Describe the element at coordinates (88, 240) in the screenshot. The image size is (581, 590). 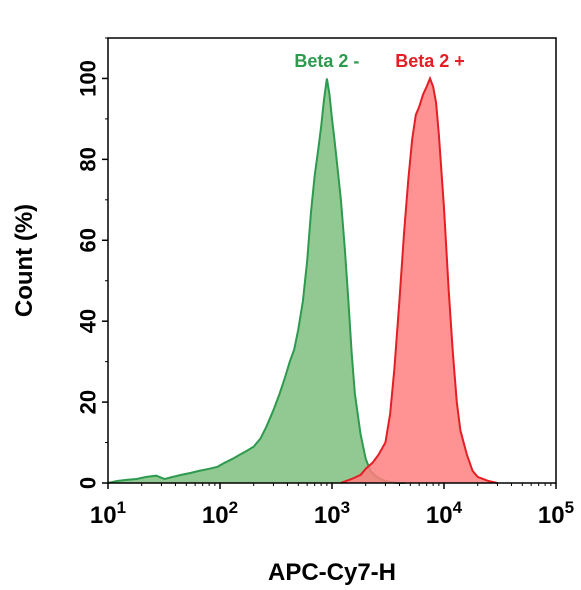
I see `y-tick-label: 60` at that location.